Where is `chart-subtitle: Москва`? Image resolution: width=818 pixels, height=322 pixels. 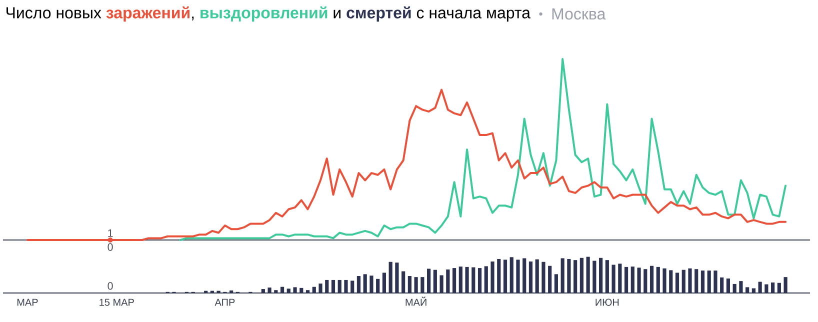 chart-subtitle: Москва is located at coordinates (579, 14).